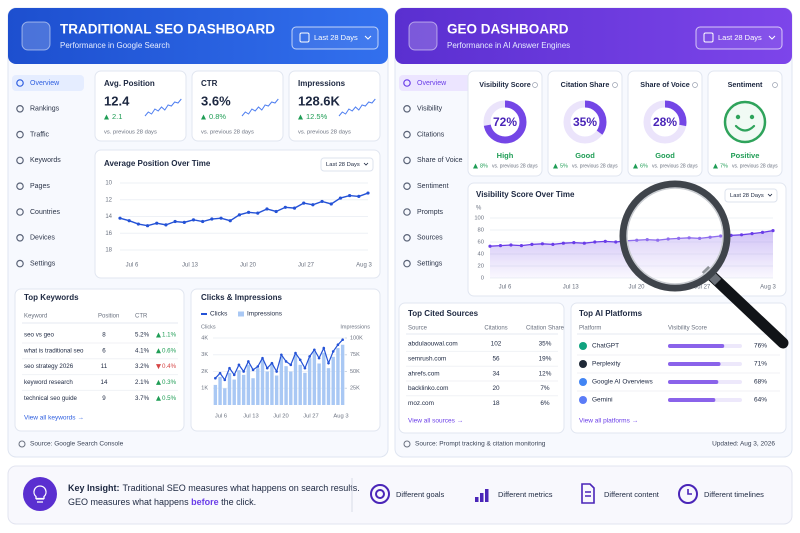 The image size is (800, 533). What do you see at coordinates (481, 243) in the screenshot?
I see `y-tick-label: 60` at bounding box center [481, 243].